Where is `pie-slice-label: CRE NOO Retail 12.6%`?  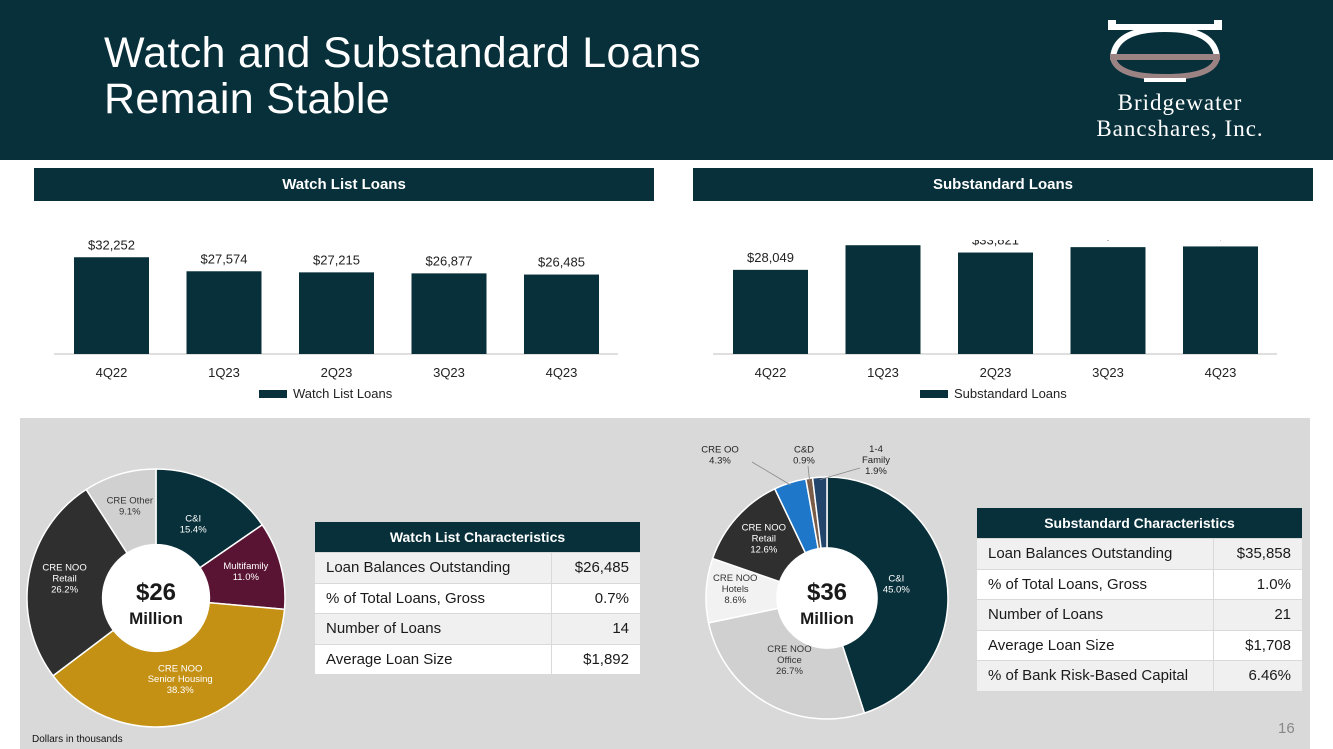 pie-slice-label: CRE NOO Retail 12.6% is located at coordinates (764, 539).